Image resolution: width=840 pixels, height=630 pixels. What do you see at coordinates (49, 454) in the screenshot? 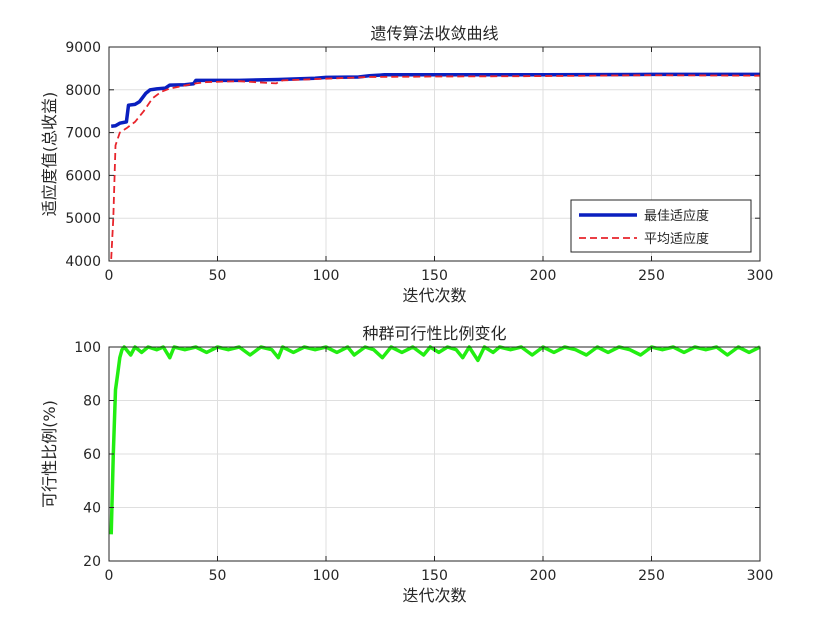
I see `feasibility-y-axis-label: 可行性比例(%)` at bounding box center [49, 454].